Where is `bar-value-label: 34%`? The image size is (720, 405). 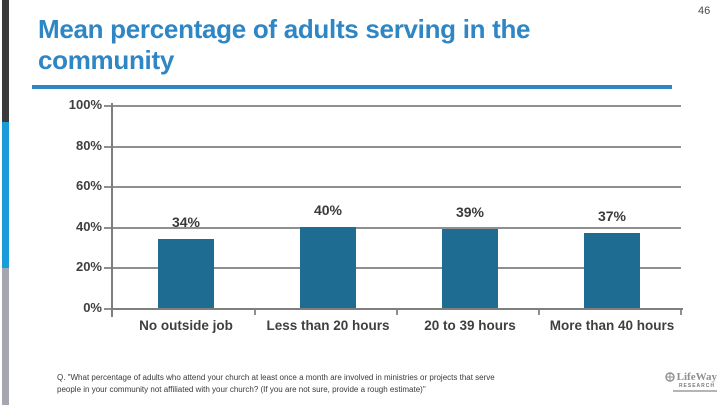 bar-value-label: 34% is located at coordinates (186, 221).